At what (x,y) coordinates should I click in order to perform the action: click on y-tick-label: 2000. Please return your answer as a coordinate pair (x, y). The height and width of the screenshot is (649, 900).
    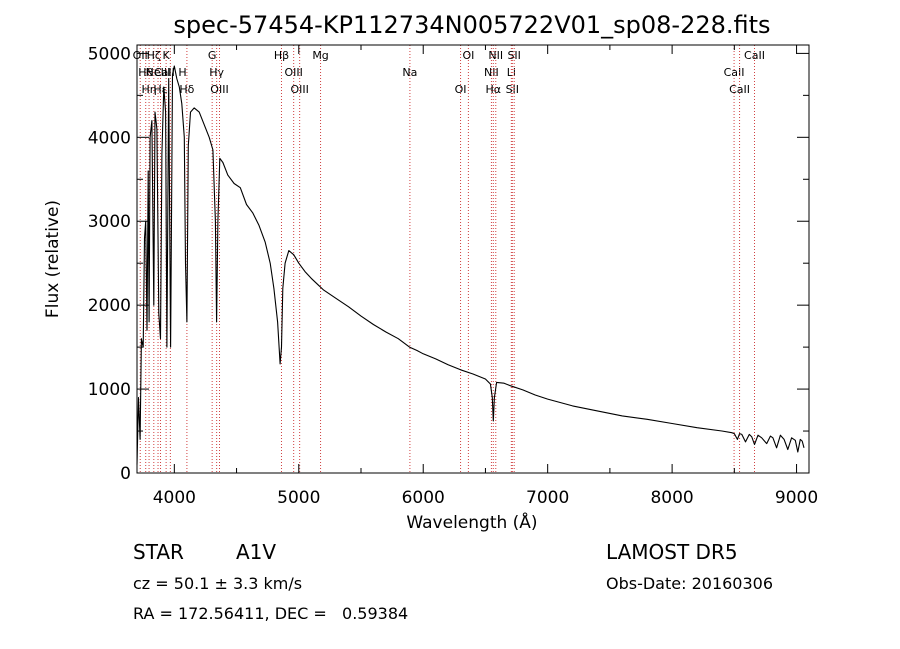
    Looking at the image, I should click on (109, 306).